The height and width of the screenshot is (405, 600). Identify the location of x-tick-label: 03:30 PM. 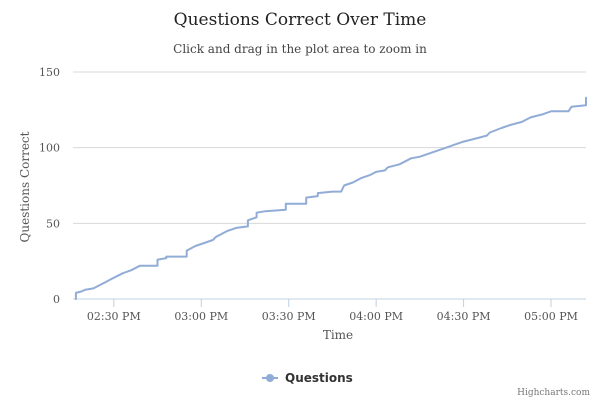
(289, 316).